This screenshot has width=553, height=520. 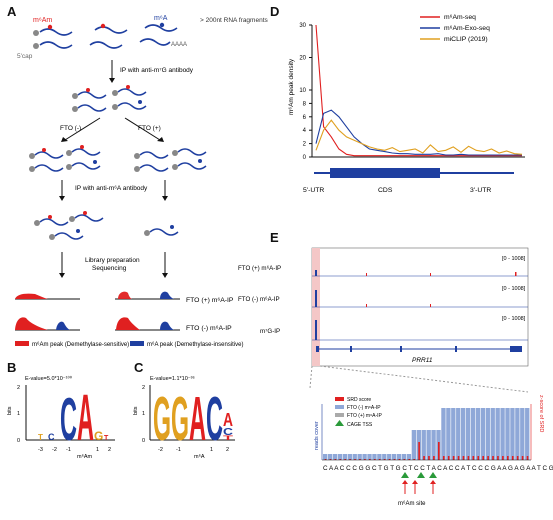 What do you see at coordinates (365, 416) in the screenshot?
I see `e-legend-label: FTO (+) m⁶A-IP` at bounding box center [365, 416].